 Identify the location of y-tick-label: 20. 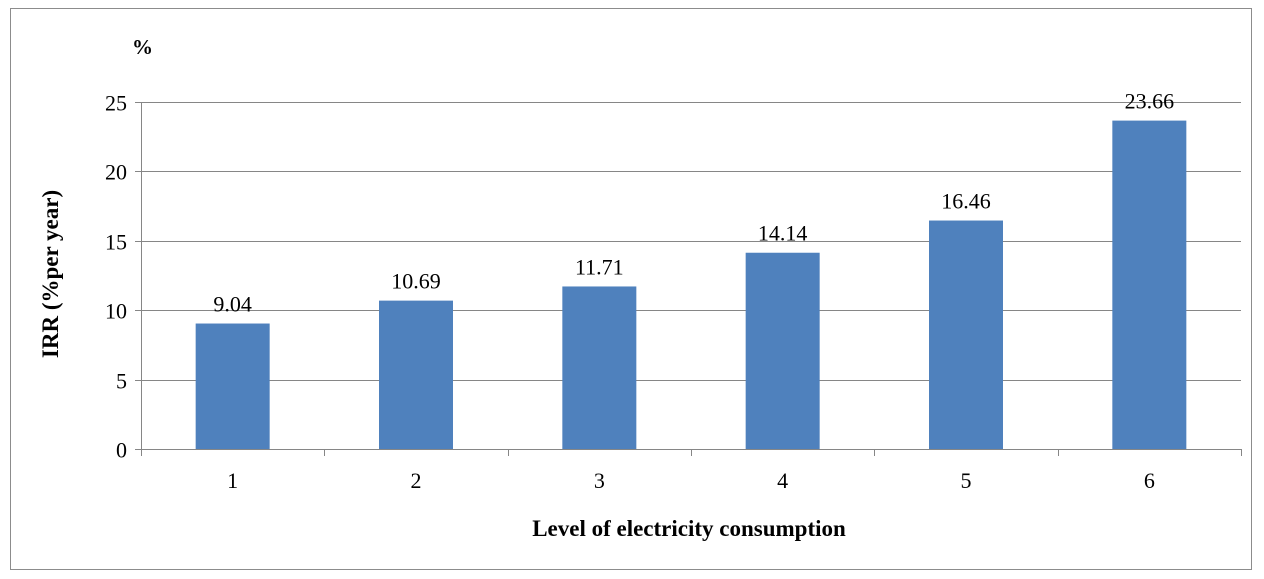
(116, 172).